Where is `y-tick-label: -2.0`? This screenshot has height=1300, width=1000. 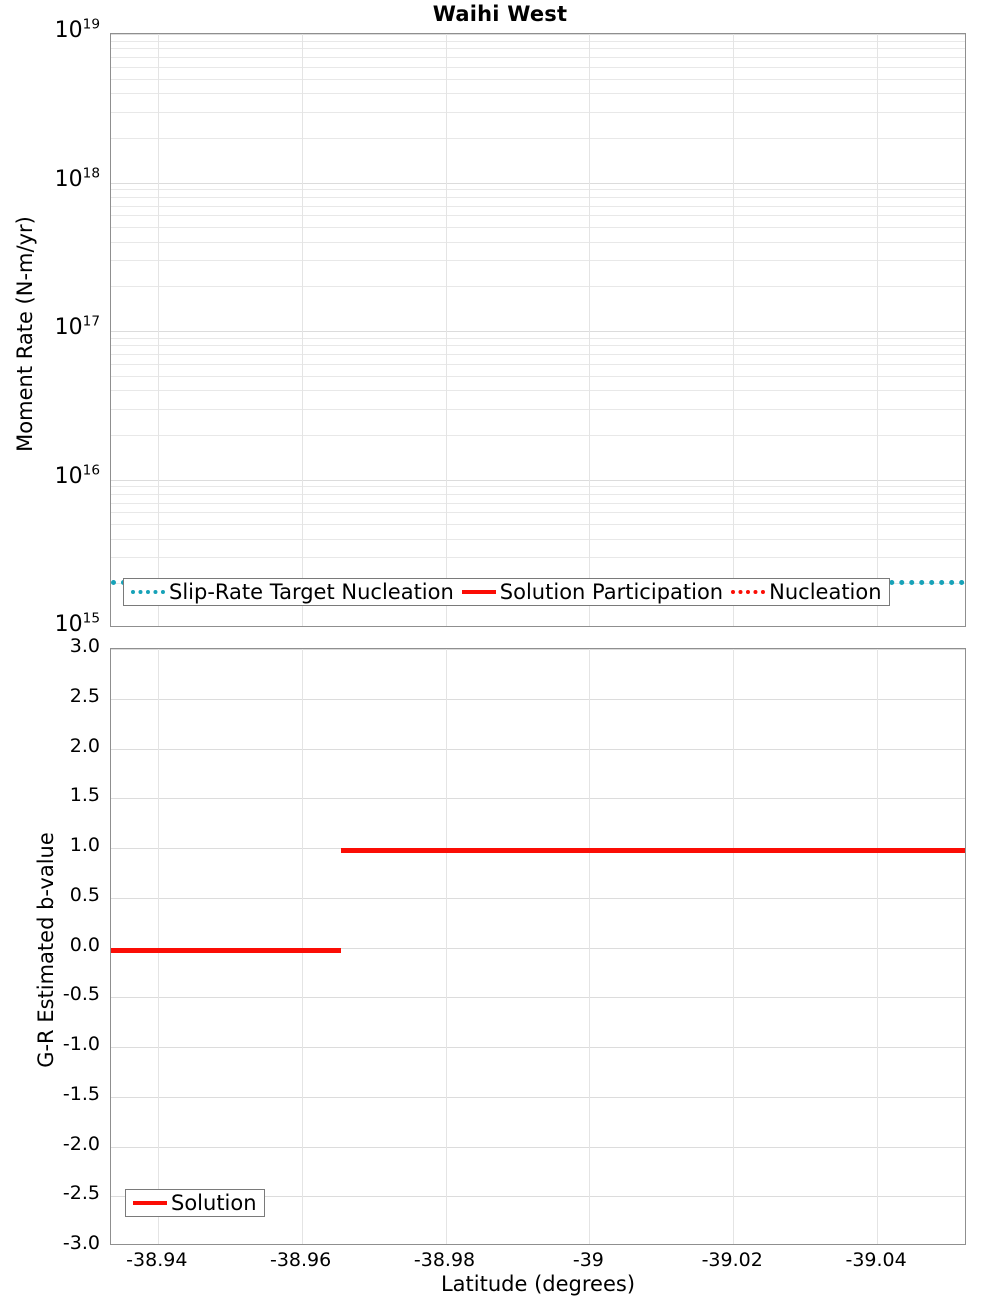
y-tick-label: -2.0 is located at coordinates (81, 1143).